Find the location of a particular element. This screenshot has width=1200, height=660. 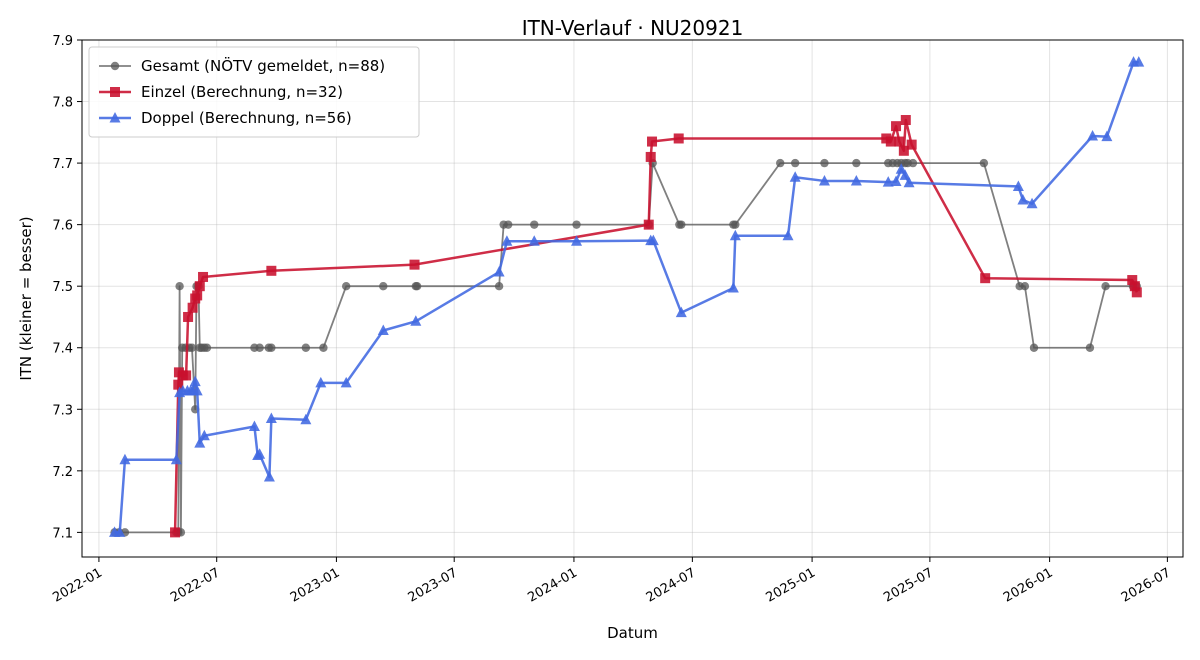

y-tick-label: 7.5 is located at coordinates (62, 287).